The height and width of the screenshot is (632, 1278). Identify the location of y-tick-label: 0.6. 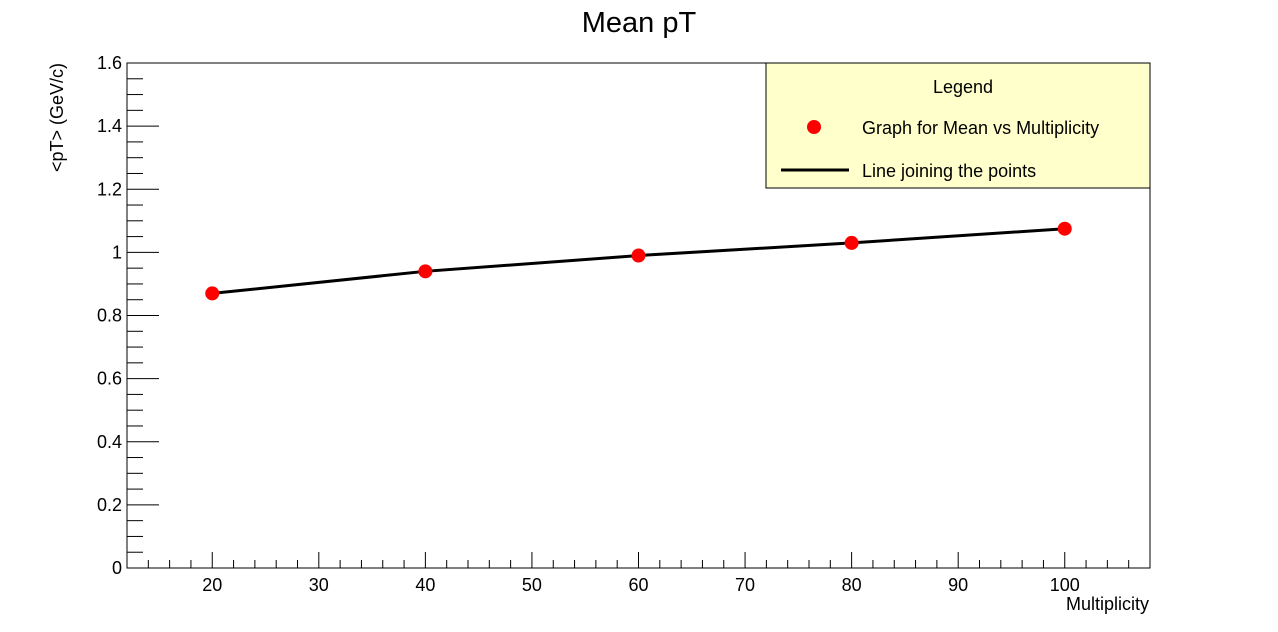
(109, 379).